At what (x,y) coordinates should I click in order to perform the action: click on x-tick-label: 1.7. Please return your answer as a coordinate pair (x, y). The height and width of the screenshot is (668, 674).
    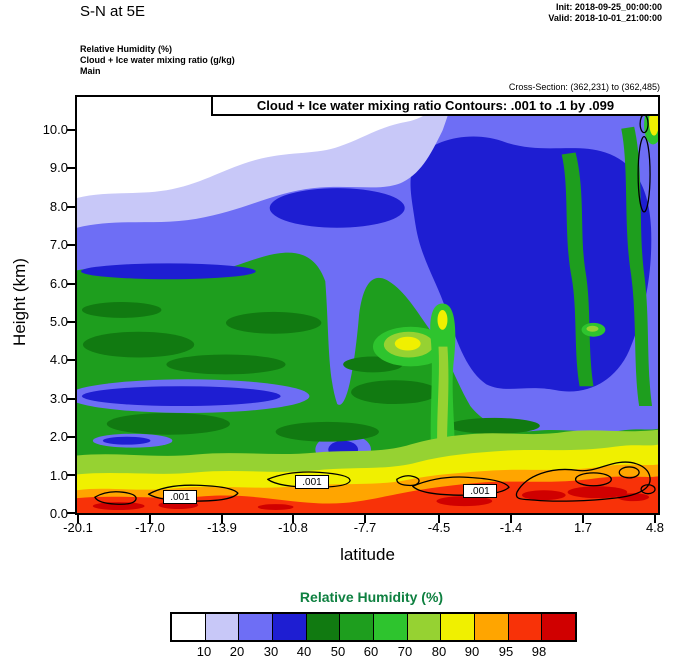
    Looking at the image, I should click on (583, 527).